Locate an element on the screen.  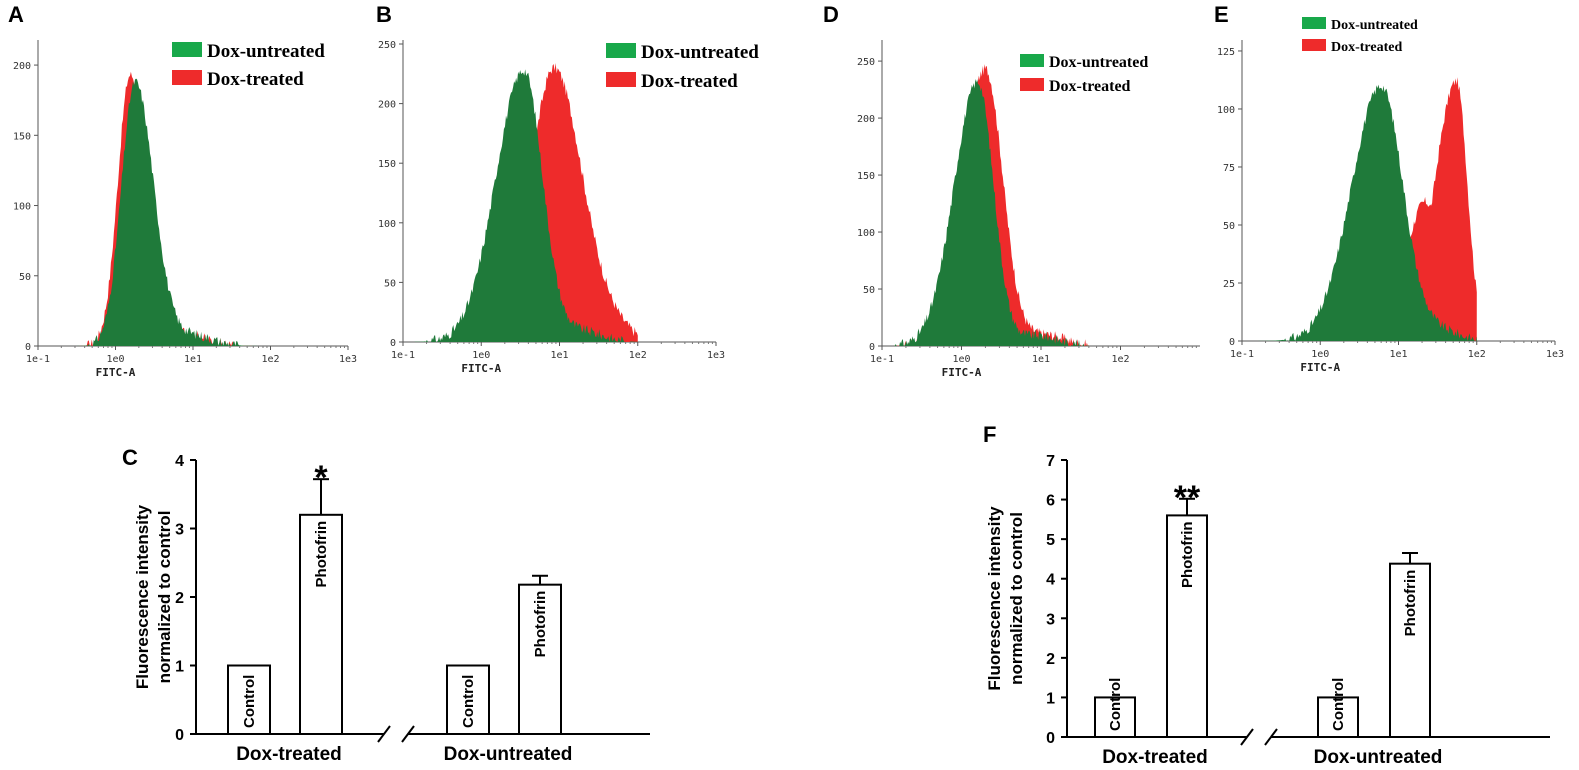
panel-letter: B is located at coordinates (384, 14).